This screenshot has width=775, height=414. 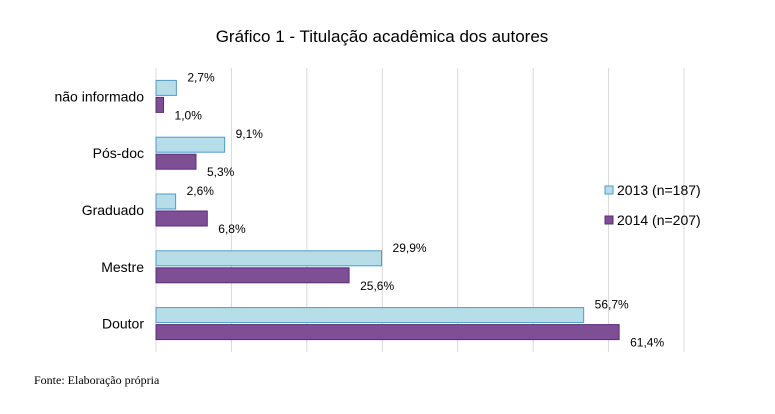 I want to click on legend-label: 2013 (n=187), so click(x=659, y=190).